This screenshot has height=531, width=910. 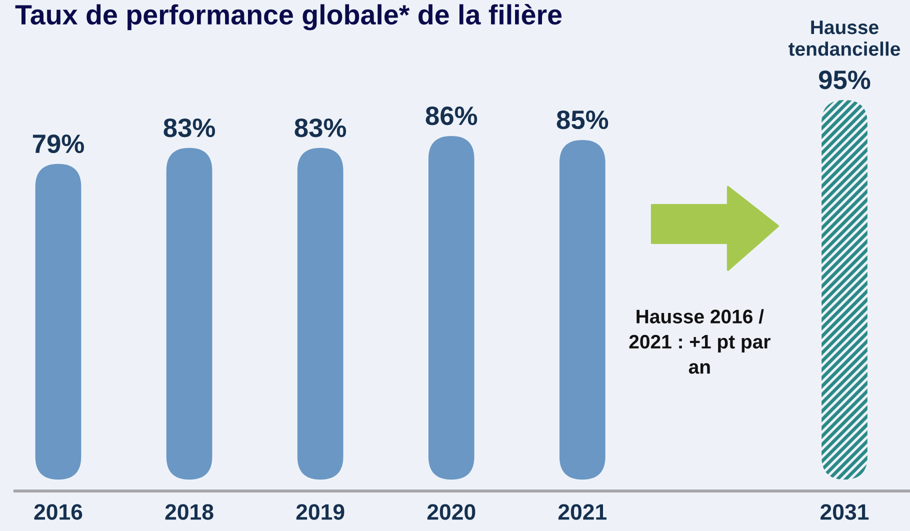 I want to click on x-tick-label: 2020, so click(x=451, y=512).